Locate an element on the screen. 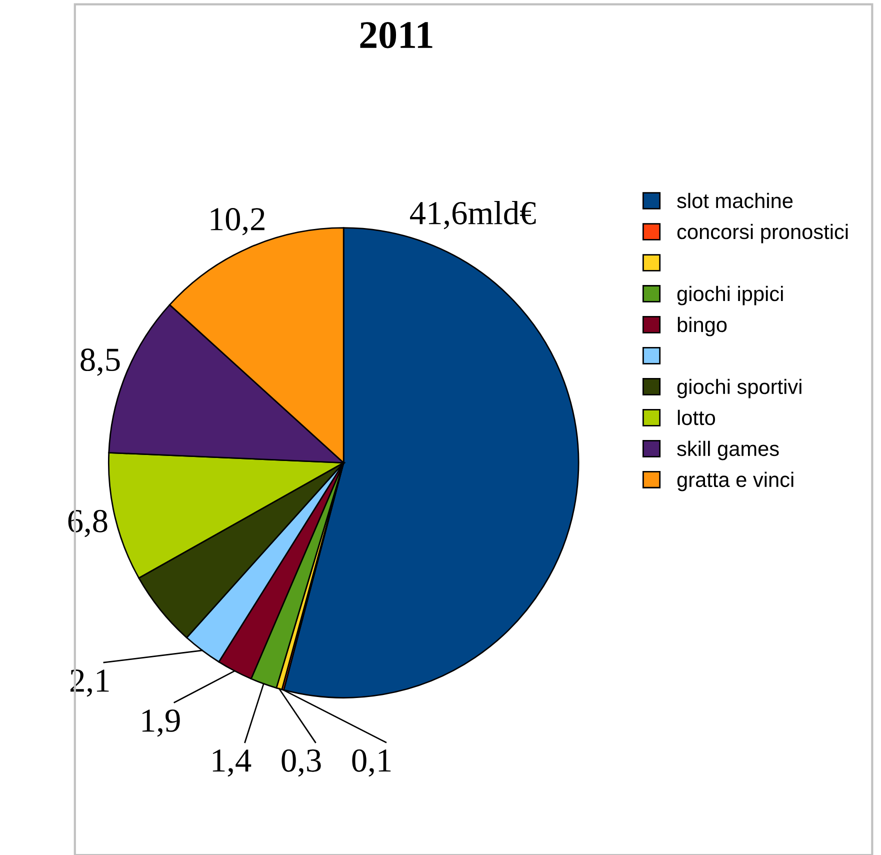 The image size is (881, 855). data-label: 1,4 is located at coordinates (232, 763).